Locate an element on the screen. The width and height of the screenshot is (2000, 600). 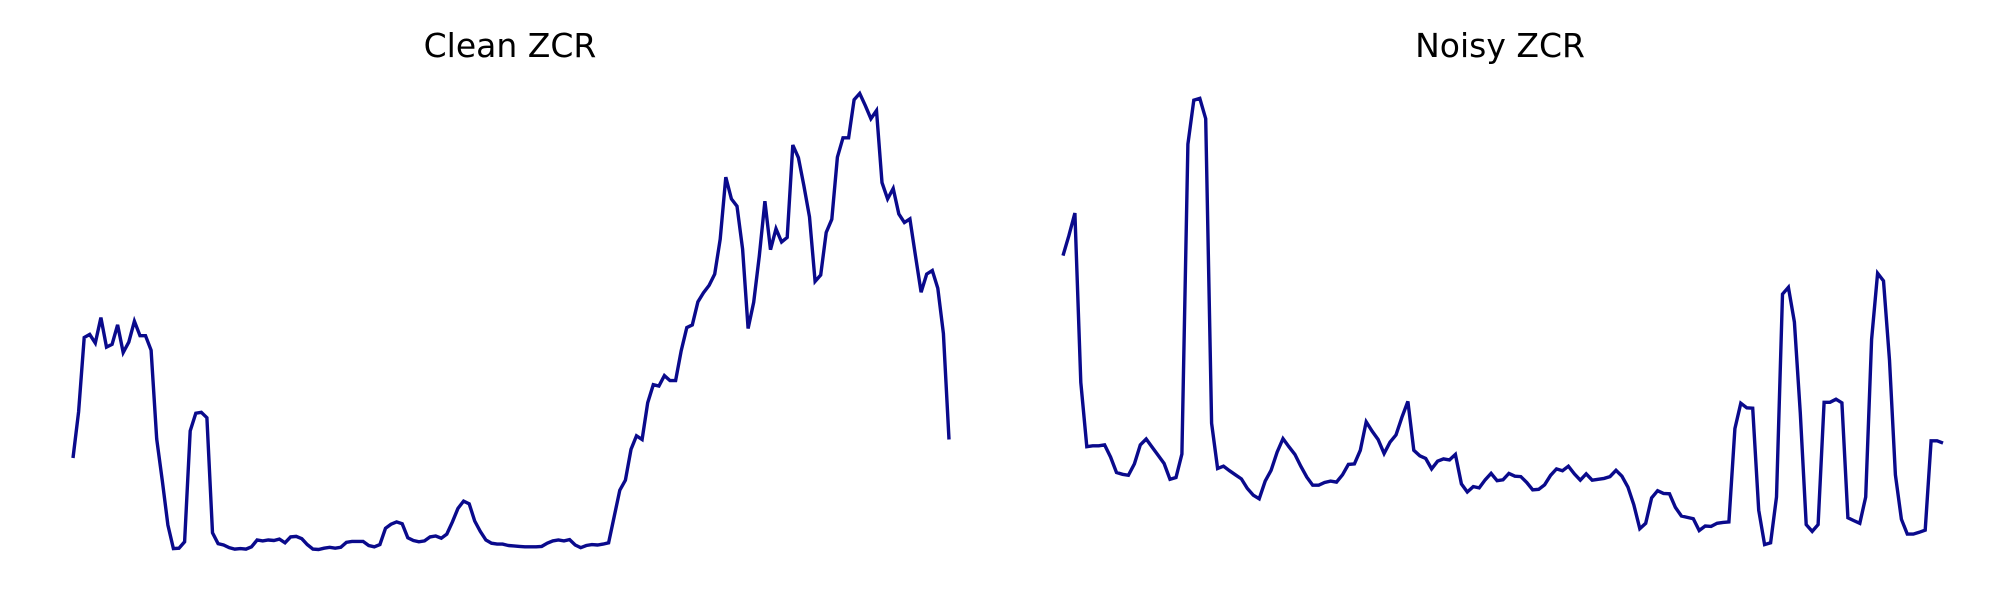
clean-zcr-title: Clean ZCR is located at coordinates (510, 45).